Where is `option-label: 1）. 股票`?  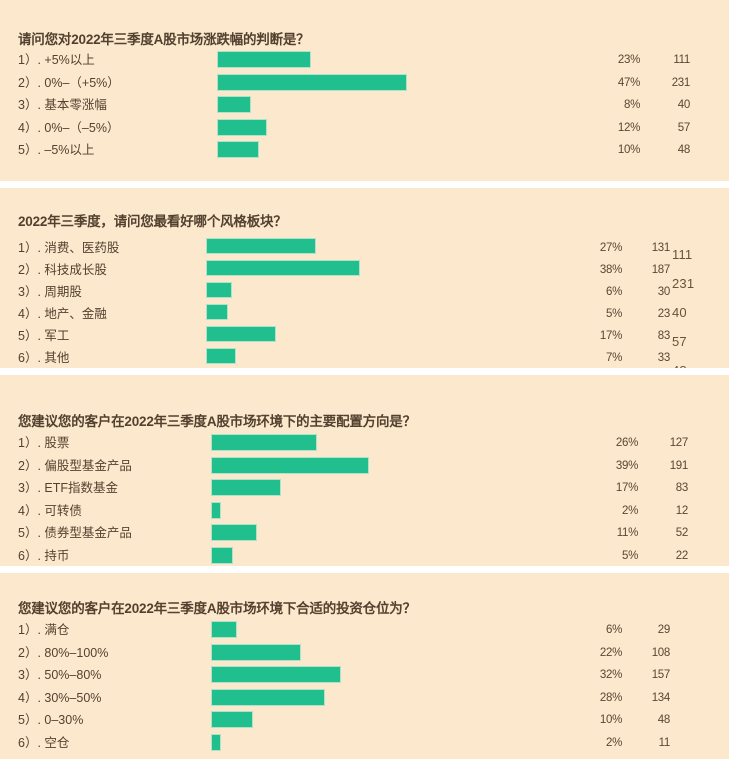 option-label: 1）. 股票 is located at coordinates (44, 443).